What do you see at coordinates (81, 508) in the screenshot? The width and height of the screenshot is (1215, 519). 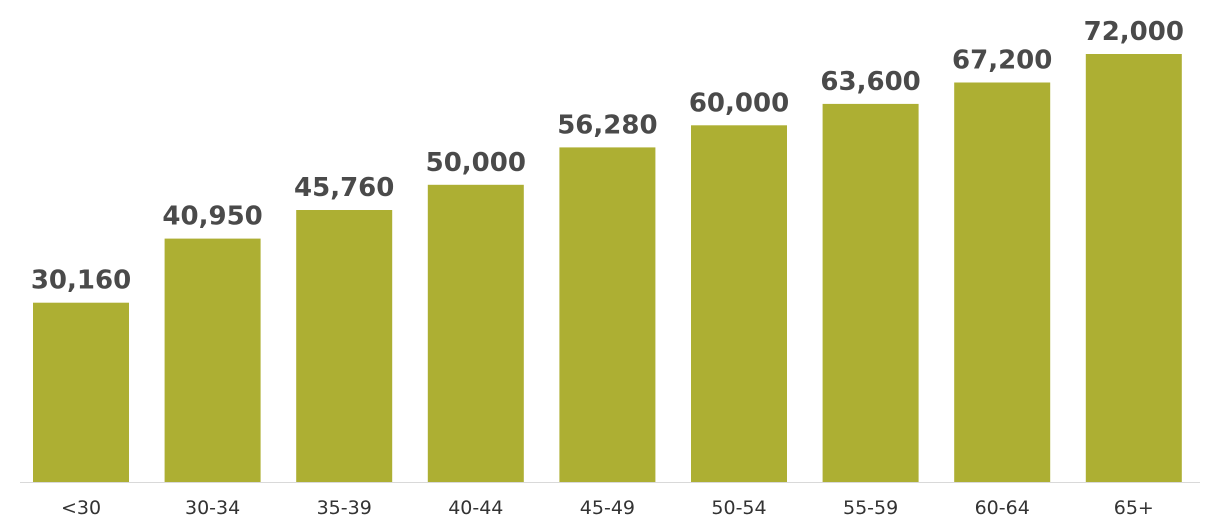 I see `x-tick-label-0: <30` at bounding box center [81, 508].